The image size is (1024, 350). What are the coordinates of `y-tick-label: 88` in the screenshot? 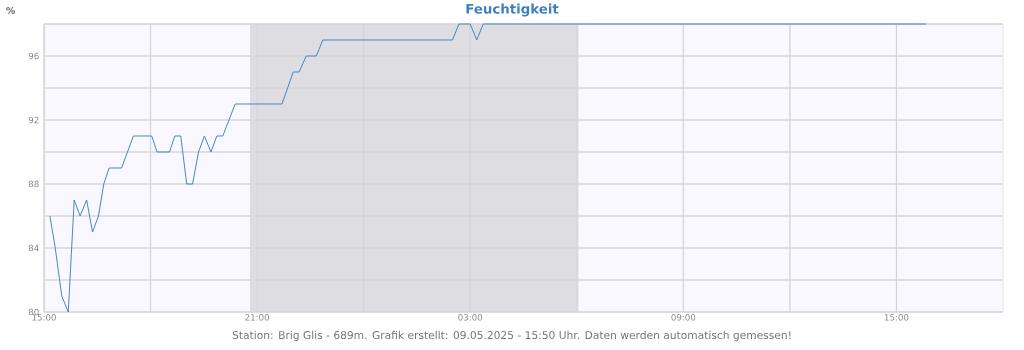 It's located at (33, 184).